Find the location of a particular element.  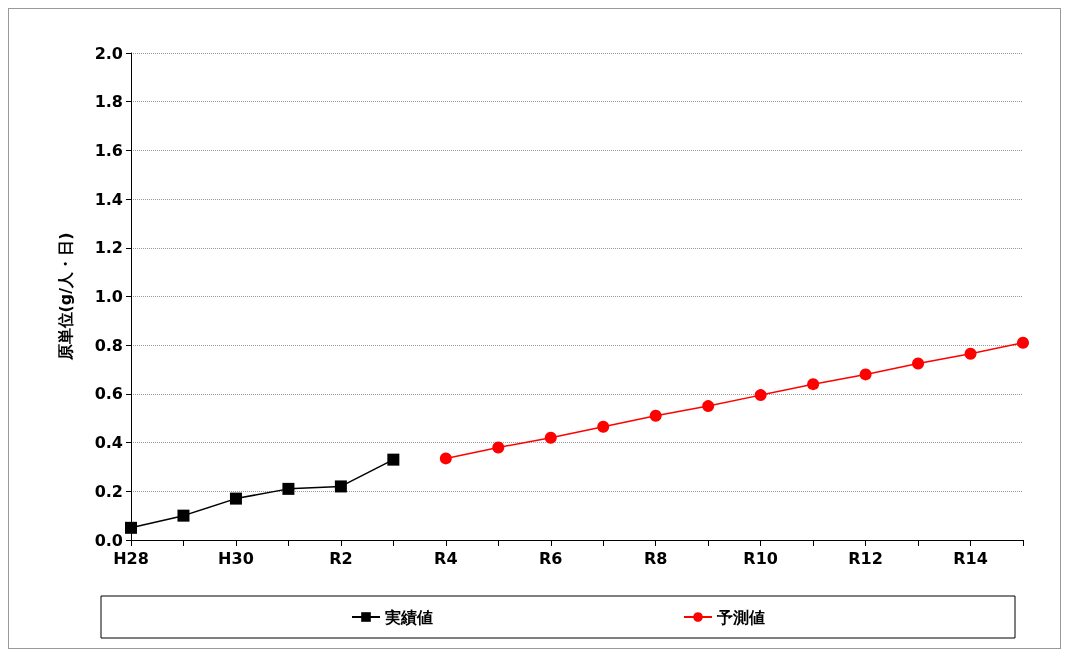

y-tick-label: 0.0 is located at coordinates (108, 540).